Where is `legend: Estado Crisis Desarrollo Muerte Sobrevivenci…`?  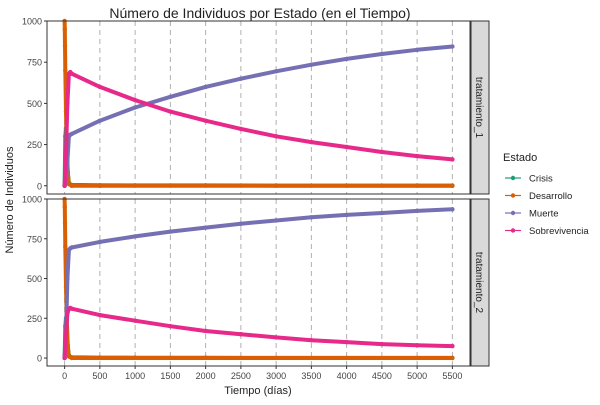 legend: Estado Crisis Desarrollo Muerte Sobrevivenci… is located at coordinates (546, 194).